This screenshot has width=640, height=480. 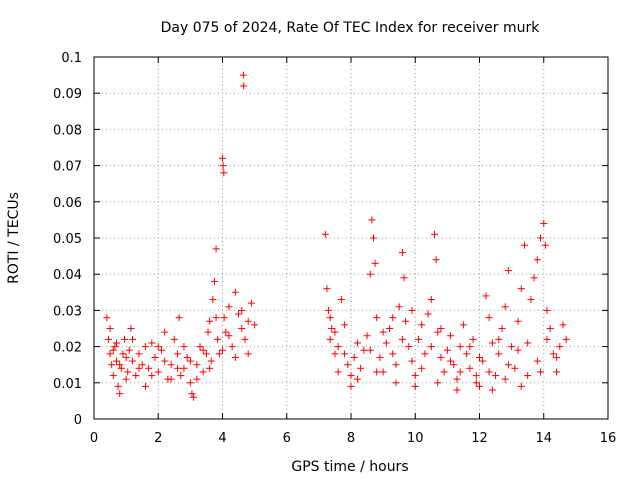 What do you see at coordinates (67, 203) in the screenshot?
I see `y-tick-label: 0.06` at bounding box center [67, 203].